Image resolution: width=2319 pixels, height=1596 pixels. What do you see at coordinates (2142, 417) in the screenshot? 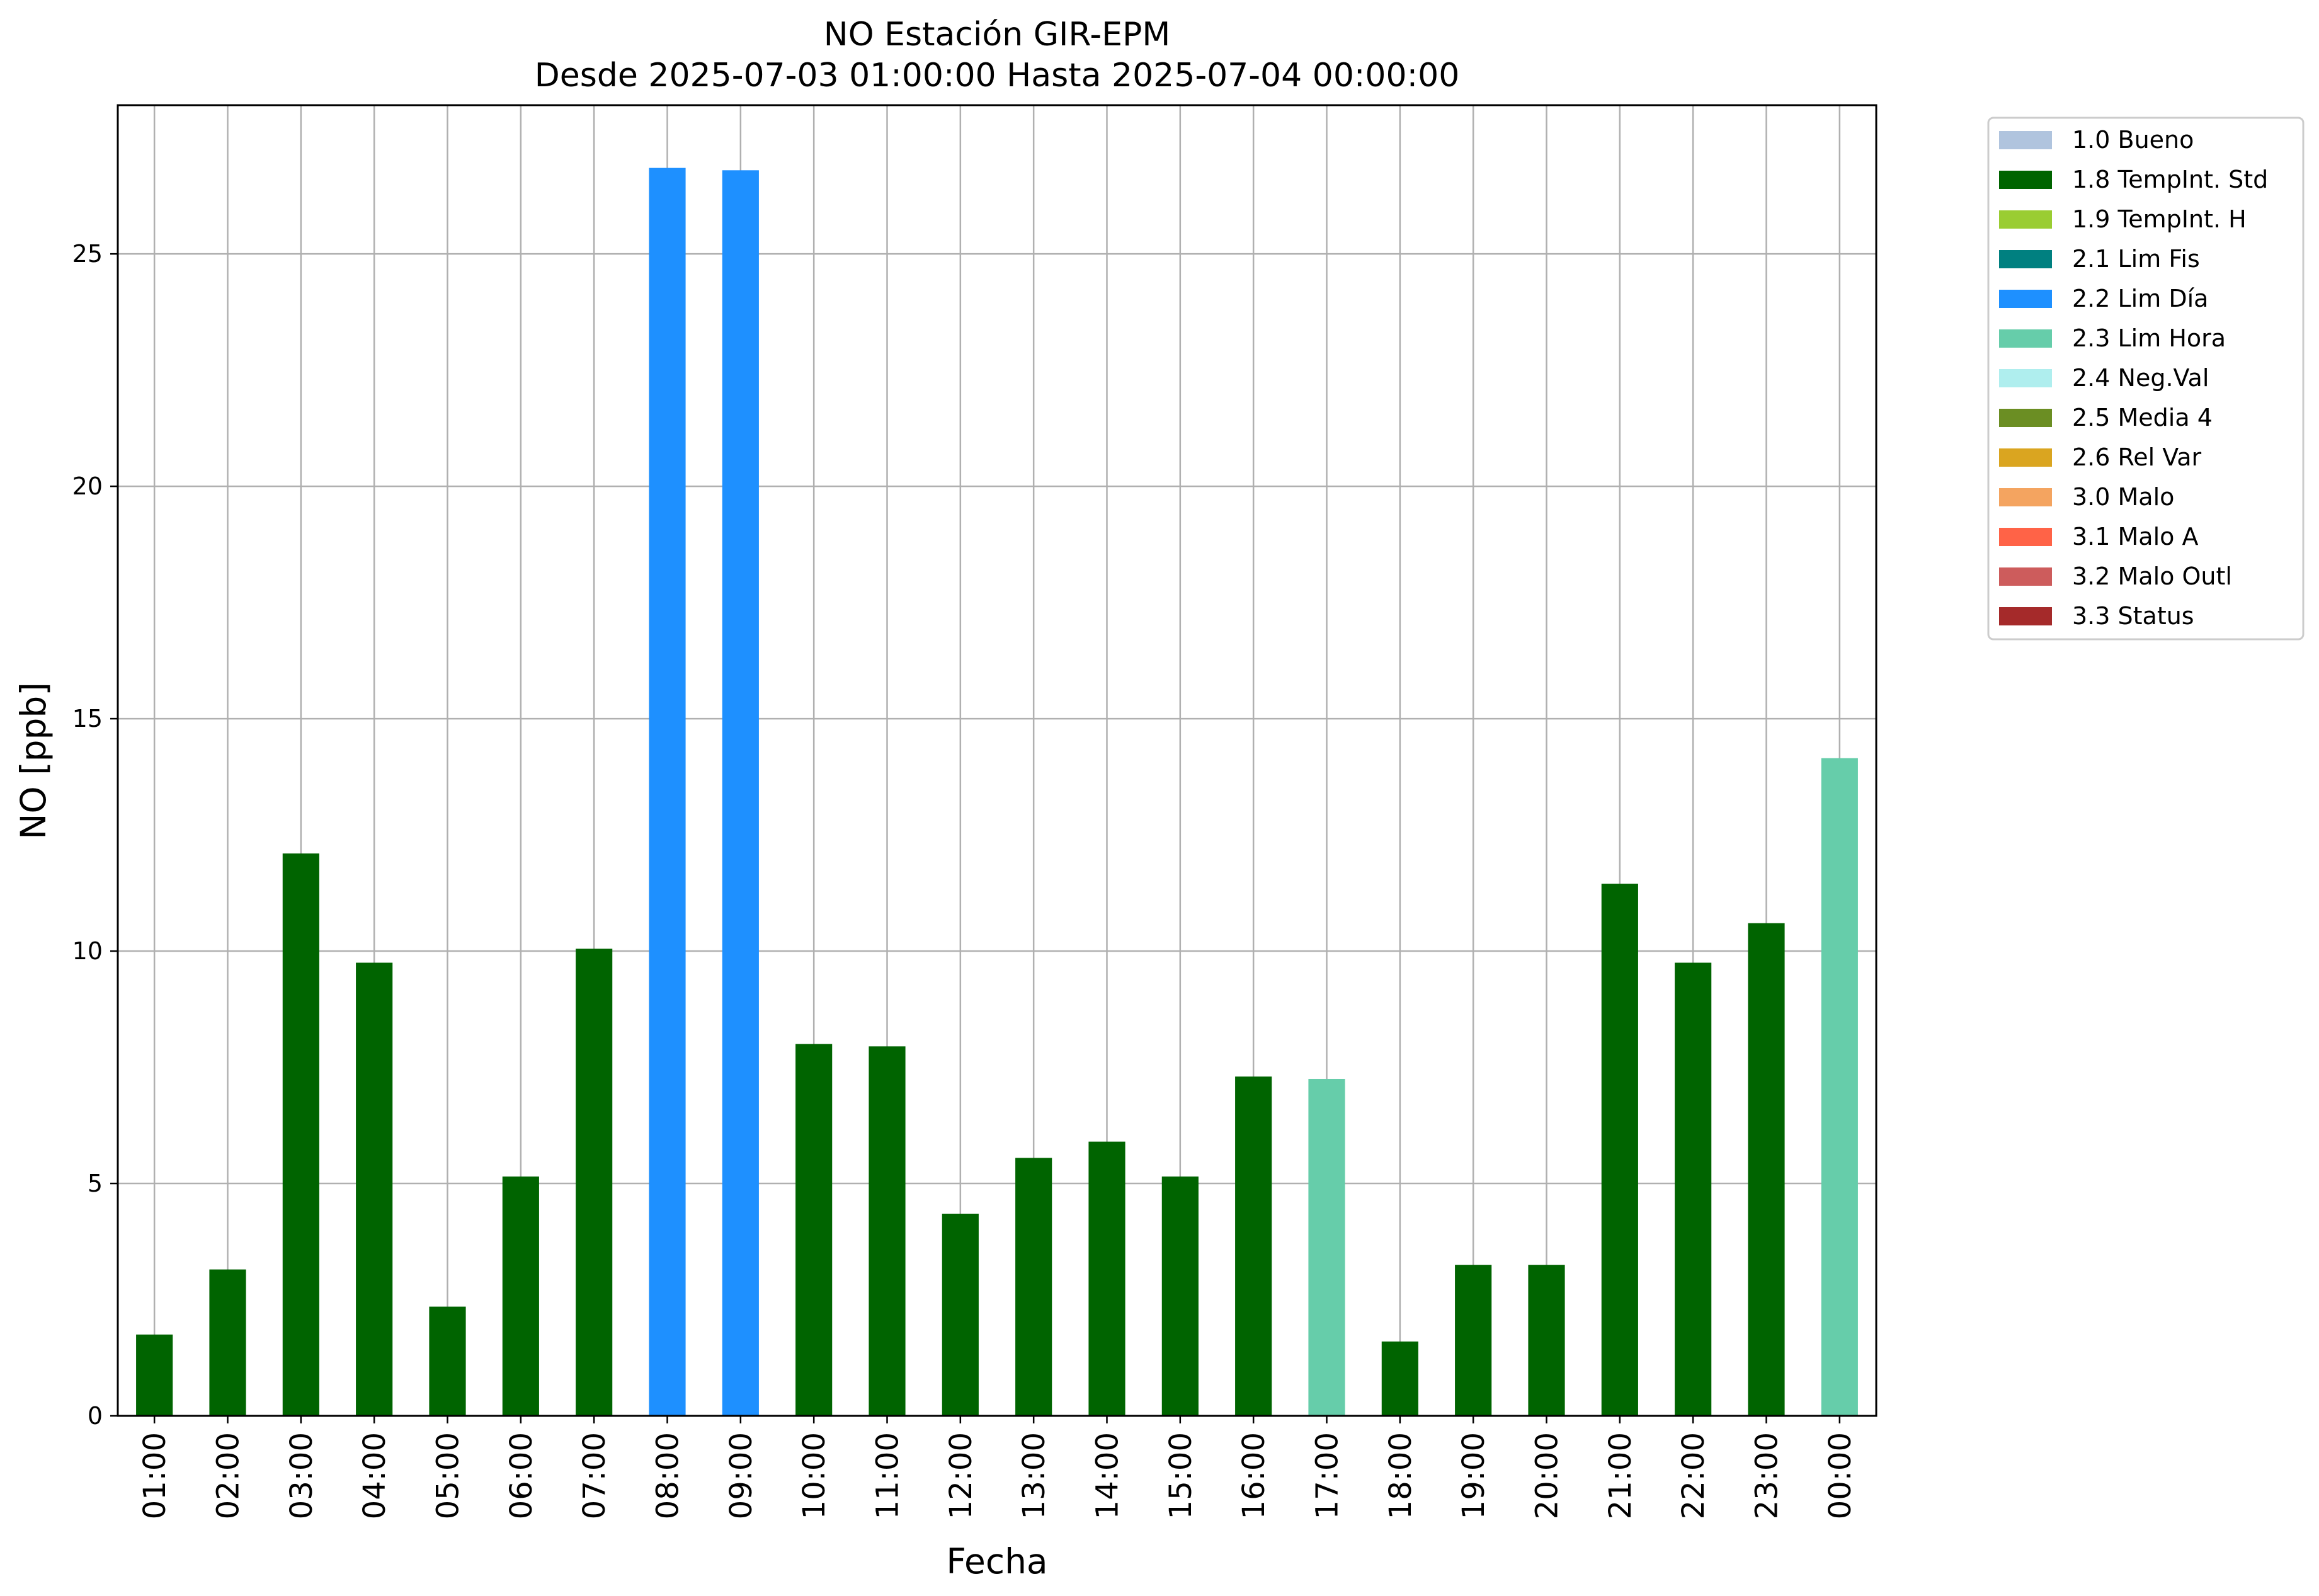
I see `legend-label-2.5: 2.5 Media 4` at bounding box center [2142, 417].